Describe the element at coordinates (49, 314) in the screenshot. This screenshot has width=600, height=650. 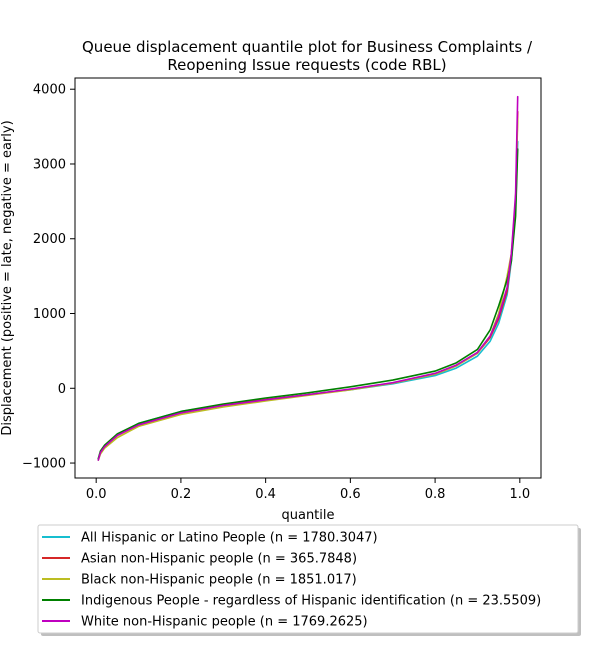
I see `y-tick-label: 1000` at that location.